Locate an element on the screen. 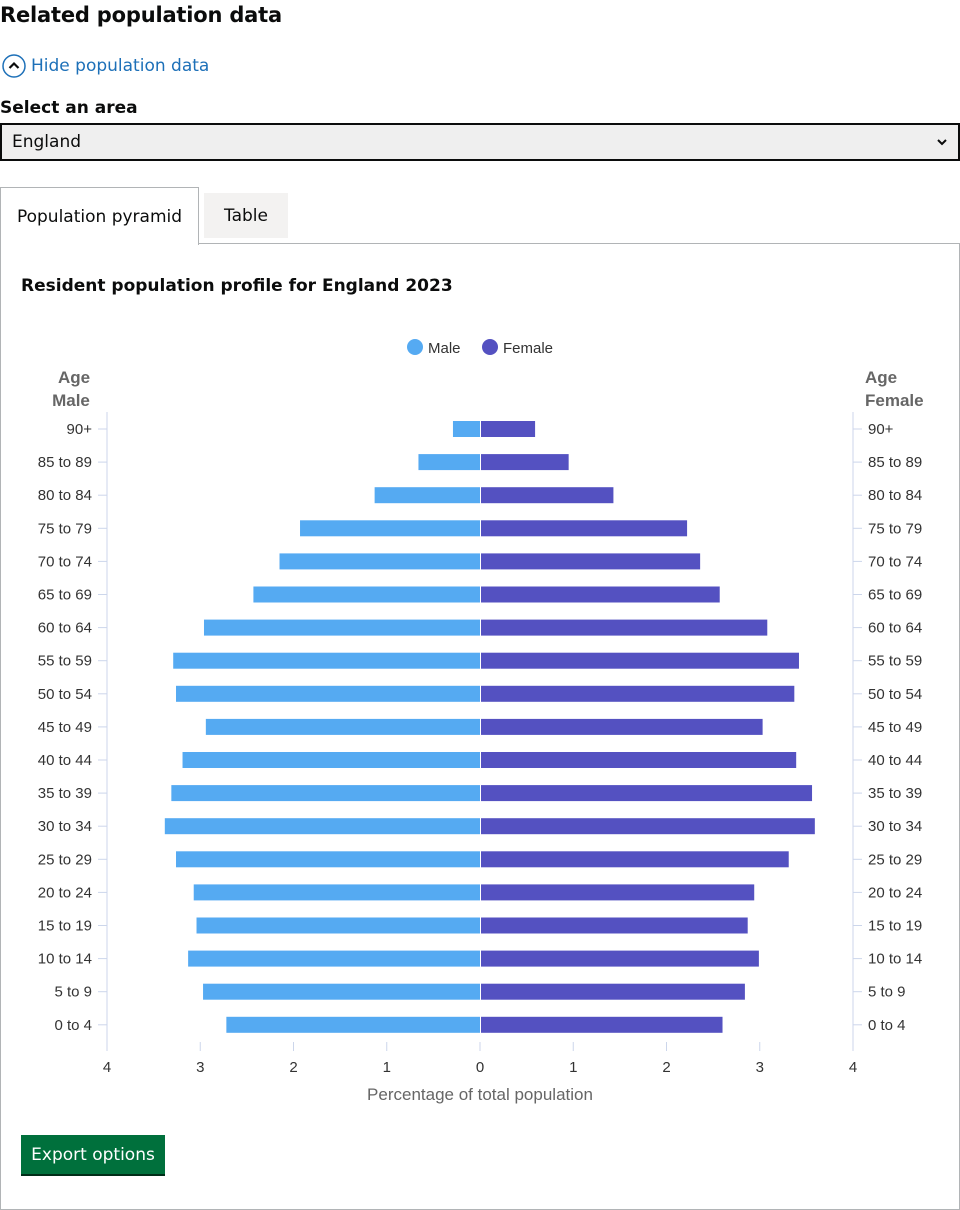 Image resolution: width=960 pixels, height=1210 pixels. legend-female-marker is located at coordinates (490, 347).